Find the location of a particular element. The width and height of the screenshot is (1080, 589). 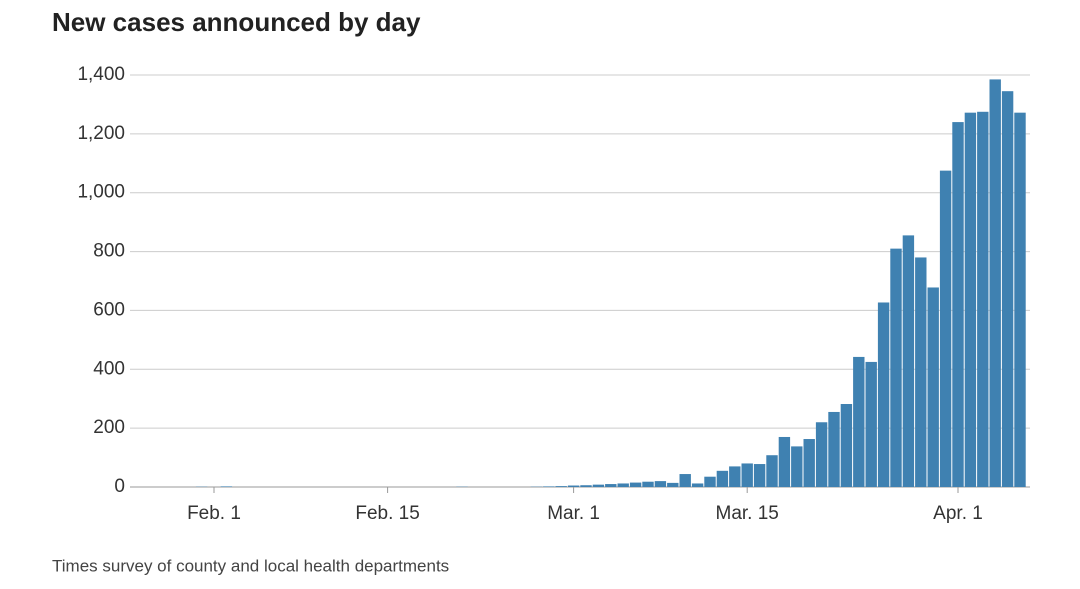

chart-title: New cases announced by day is located at coordinates (236, 22).